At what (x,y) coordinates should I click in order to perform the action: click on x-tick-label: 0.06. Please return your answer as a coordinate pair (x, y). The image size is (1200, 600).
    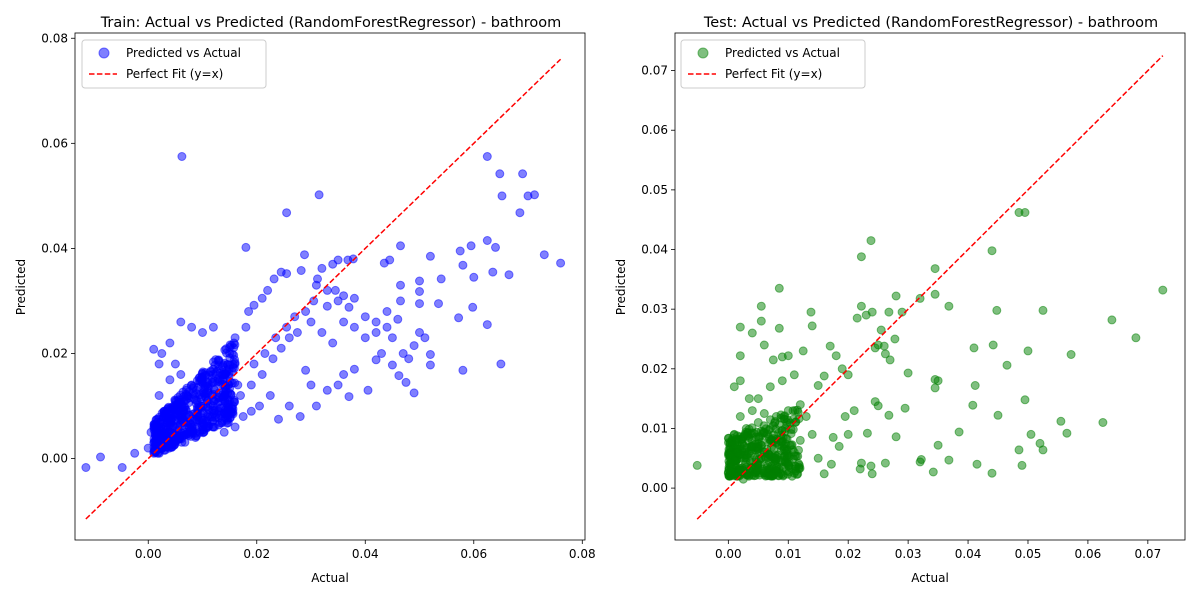
    Looking at the image, I should click on (1088, 554).